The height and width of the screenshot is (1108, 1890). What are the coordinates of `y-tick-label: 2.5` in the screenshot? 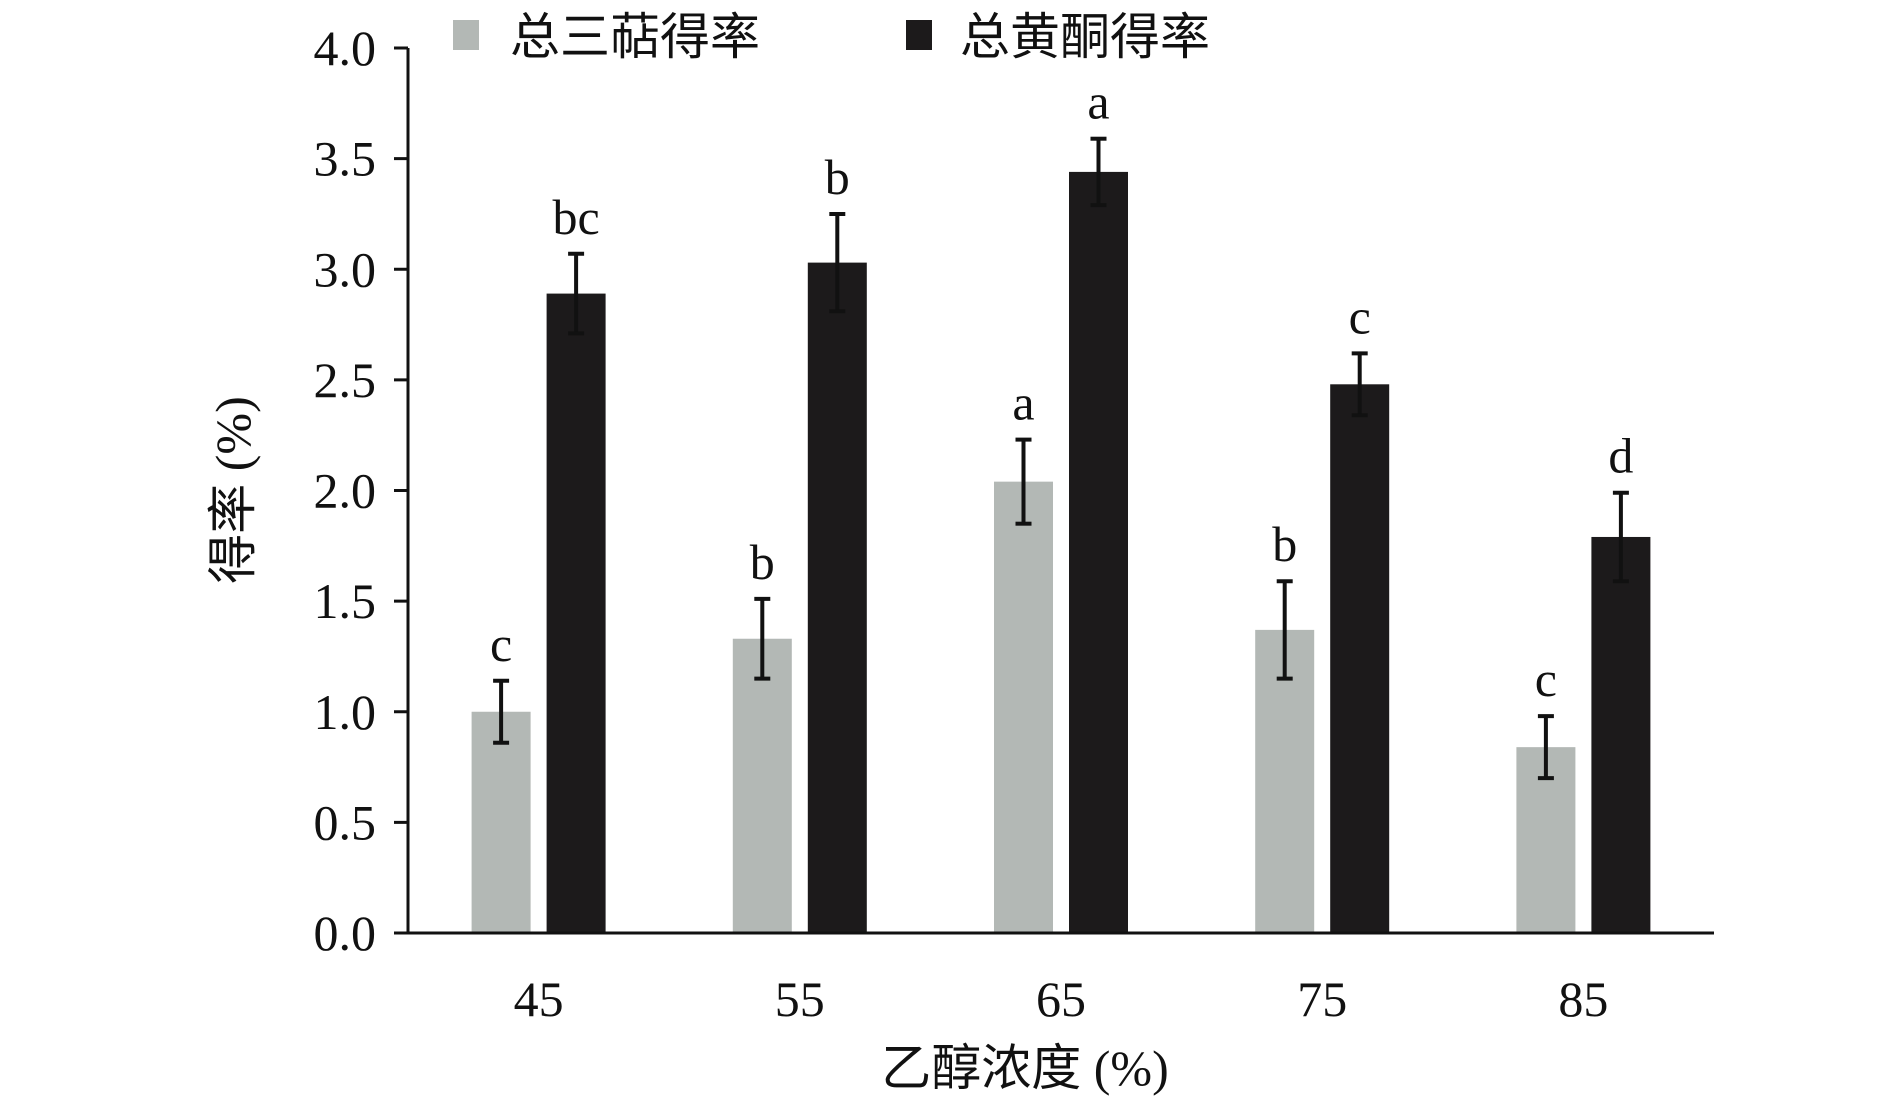 It's located at (345, 380).